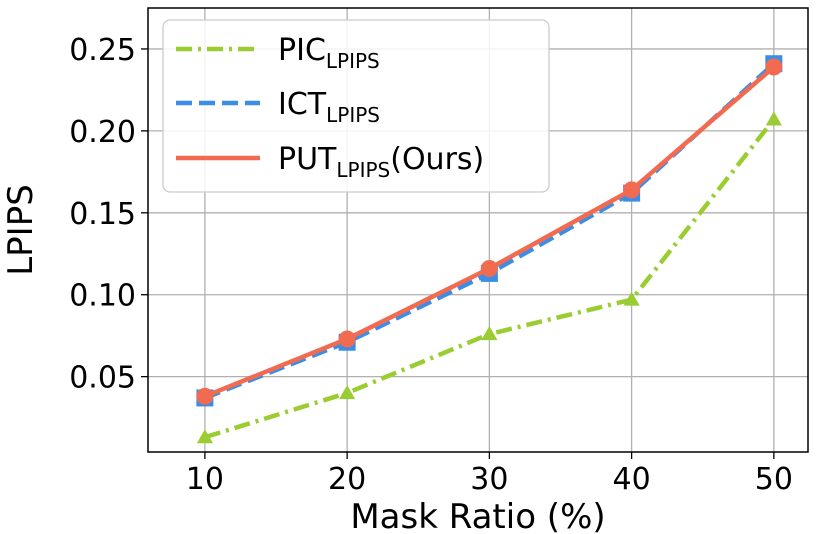 The height and width of the screenshot is (534, 821). I want to click on x-tick-label: 10, so click(205, 479).